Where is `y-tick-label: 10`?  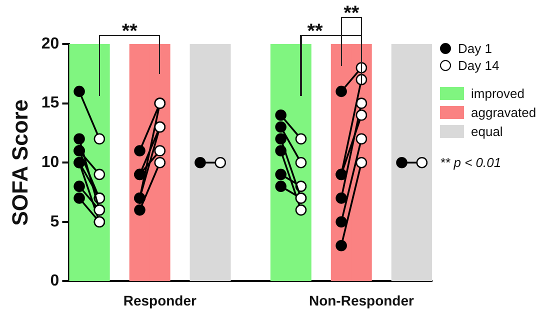 y-tick-label: 10 is located at coordinates (50, 163).